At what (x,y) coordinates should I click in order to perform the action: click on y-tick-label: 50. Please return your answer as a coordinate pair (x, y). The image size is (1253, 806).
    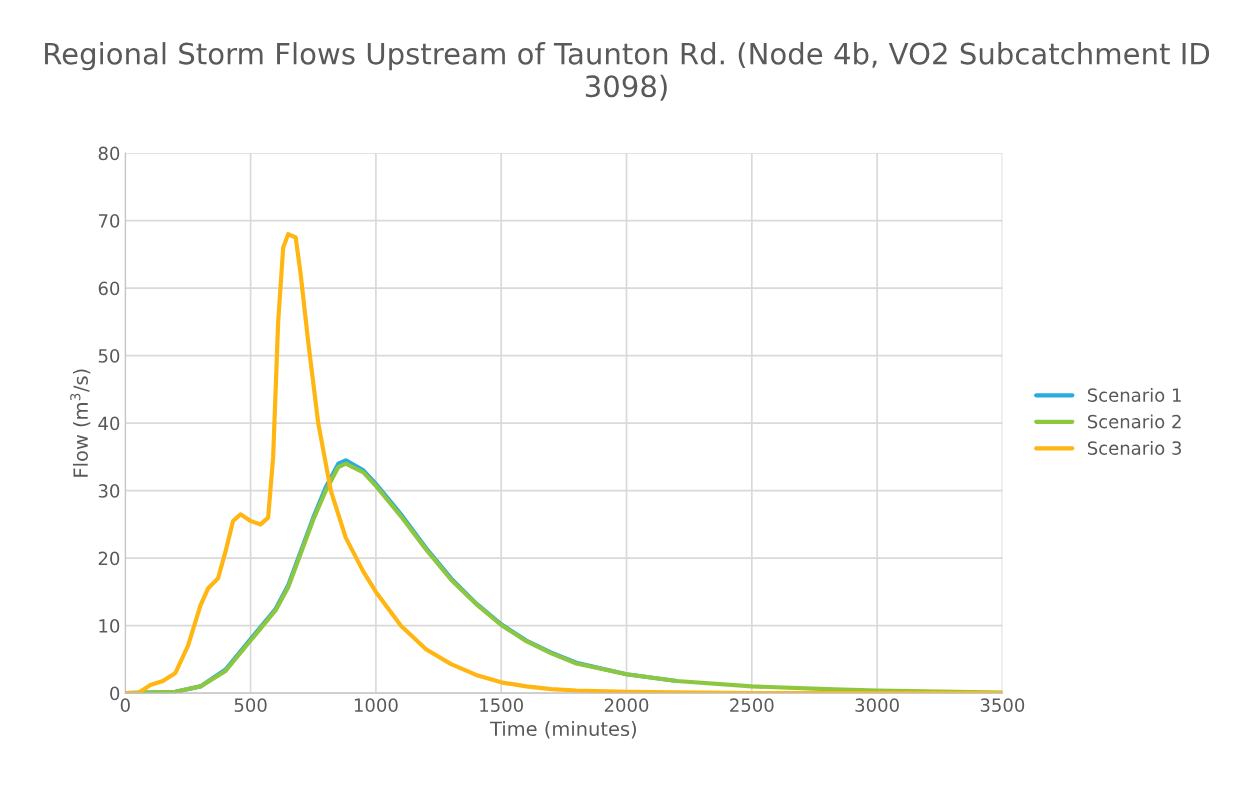
    Looking at the image, I should click on (109, 356).